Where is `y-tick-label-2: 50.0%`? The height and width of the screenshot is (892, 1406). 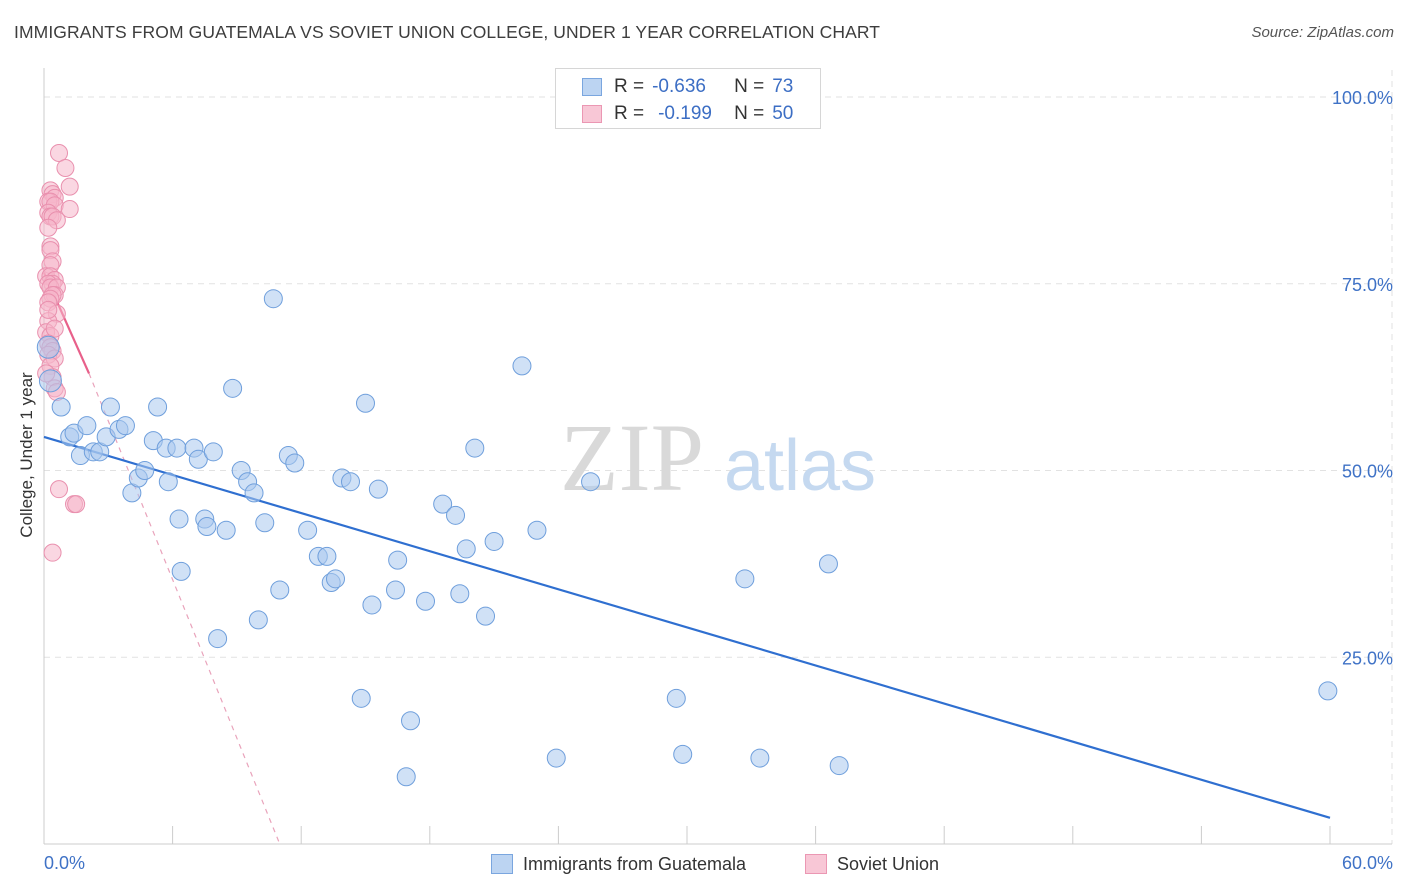 y-tick-label-2: 50.0% is located at coordinates (1367, 472).